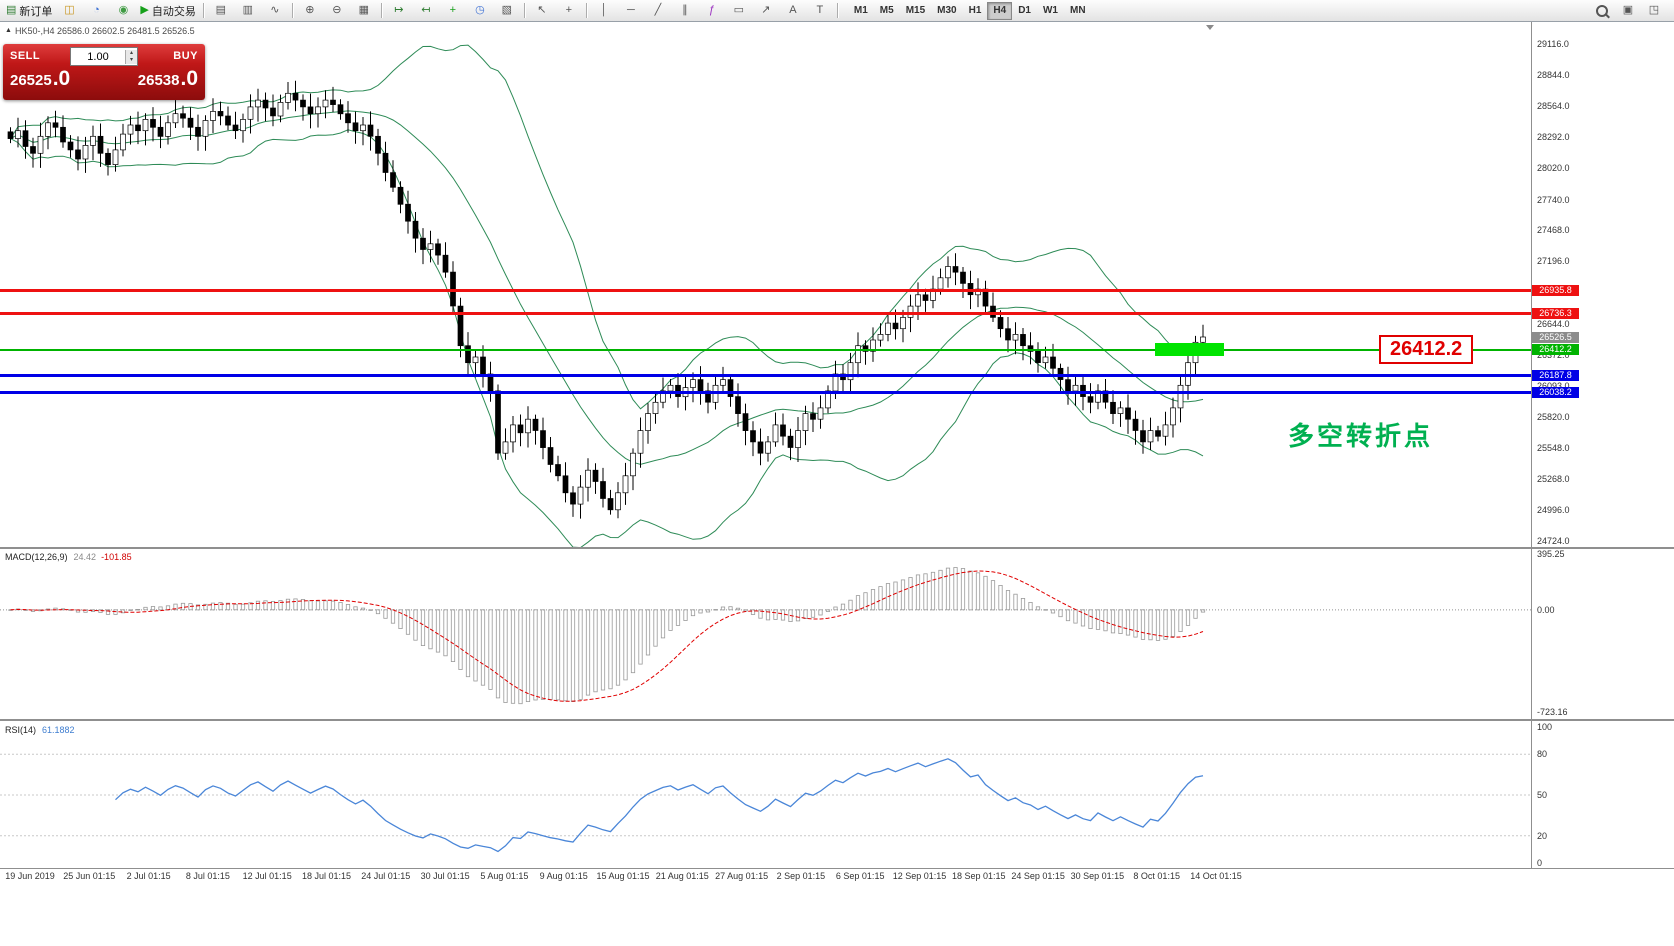 The width and height of the screenshot is (1674, 946). I want to click on price-tag-pivot-line: 26412.2, so click(1555, 350).